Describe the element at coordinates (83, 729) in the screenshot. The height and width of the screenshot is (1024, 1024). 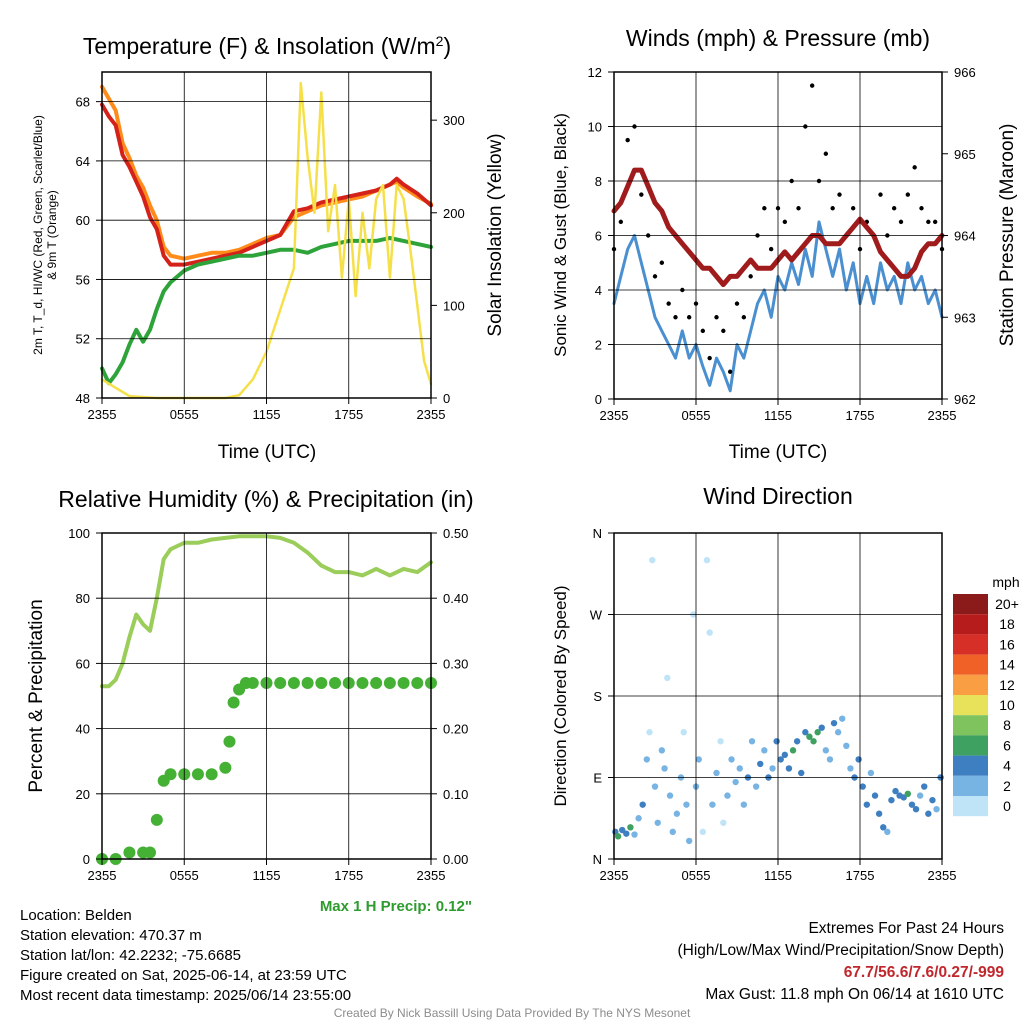
I see `y-tick-label: 40` at that location.